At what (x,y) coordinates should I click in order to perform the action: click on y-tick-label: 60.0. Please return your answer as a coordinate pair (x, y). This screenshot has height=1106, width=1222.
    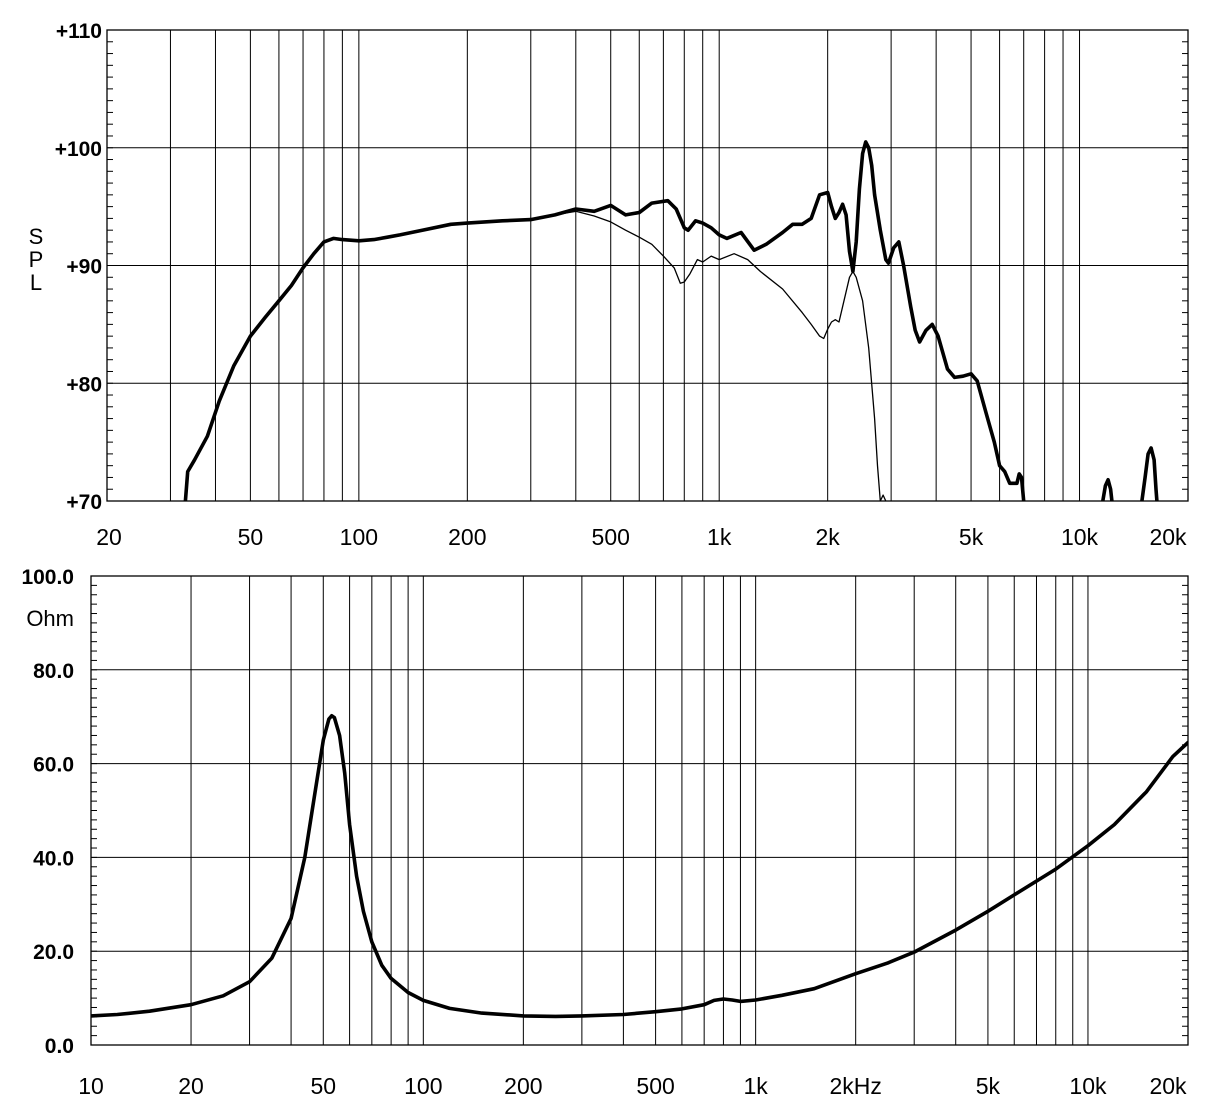
    Looking at the image, I should click on (53, 765).